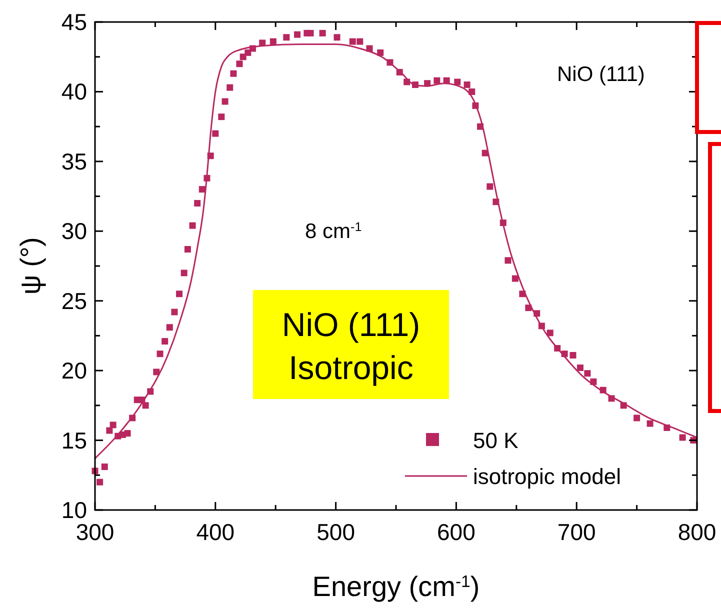 This screenshot has height=612, width=721. Describe the element at coordinates (74, 301) in the screenshot. I see `y-tick-label: 25` at that location.